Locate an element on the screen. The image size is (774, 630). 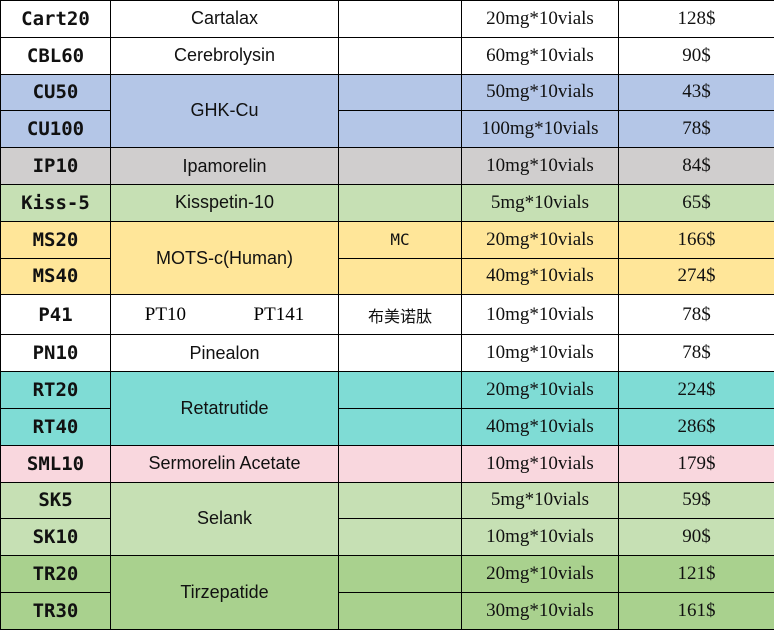
product-code: CU50 is located at coordinates (55, 92).